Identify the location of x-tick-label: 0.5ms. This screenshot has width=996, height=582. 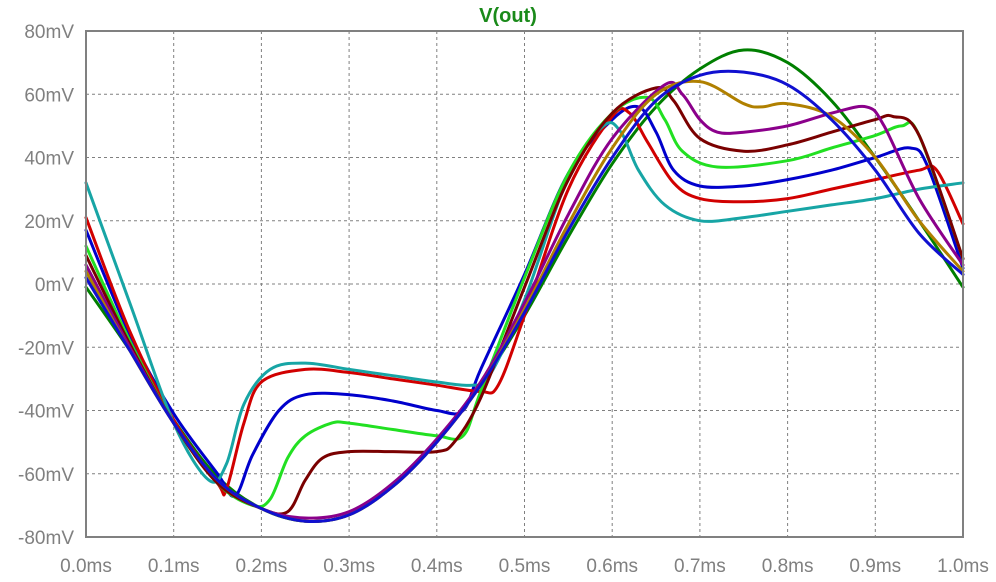
(525, 566).